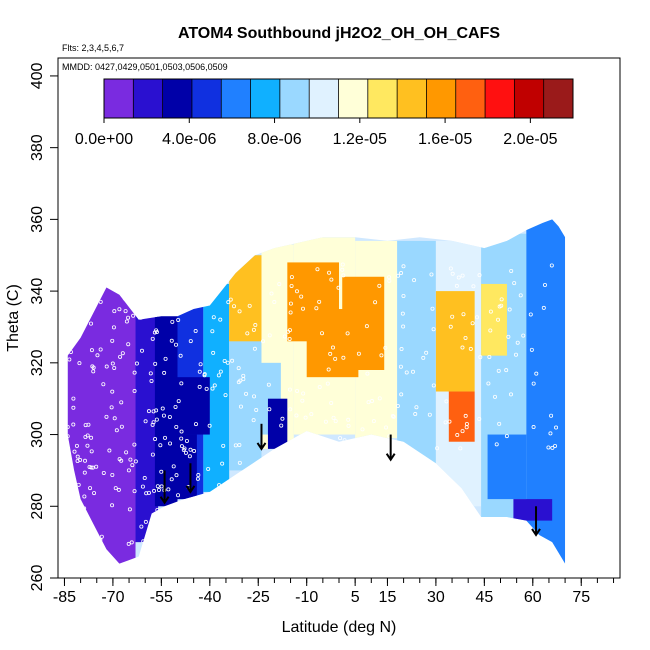 This screenshot has height=650, width=650. What do you see at coordinates (104, 139) in the screenshot?
I see `colorbar-tick-label: 0.0e+00` at bounding box center [104, 139].